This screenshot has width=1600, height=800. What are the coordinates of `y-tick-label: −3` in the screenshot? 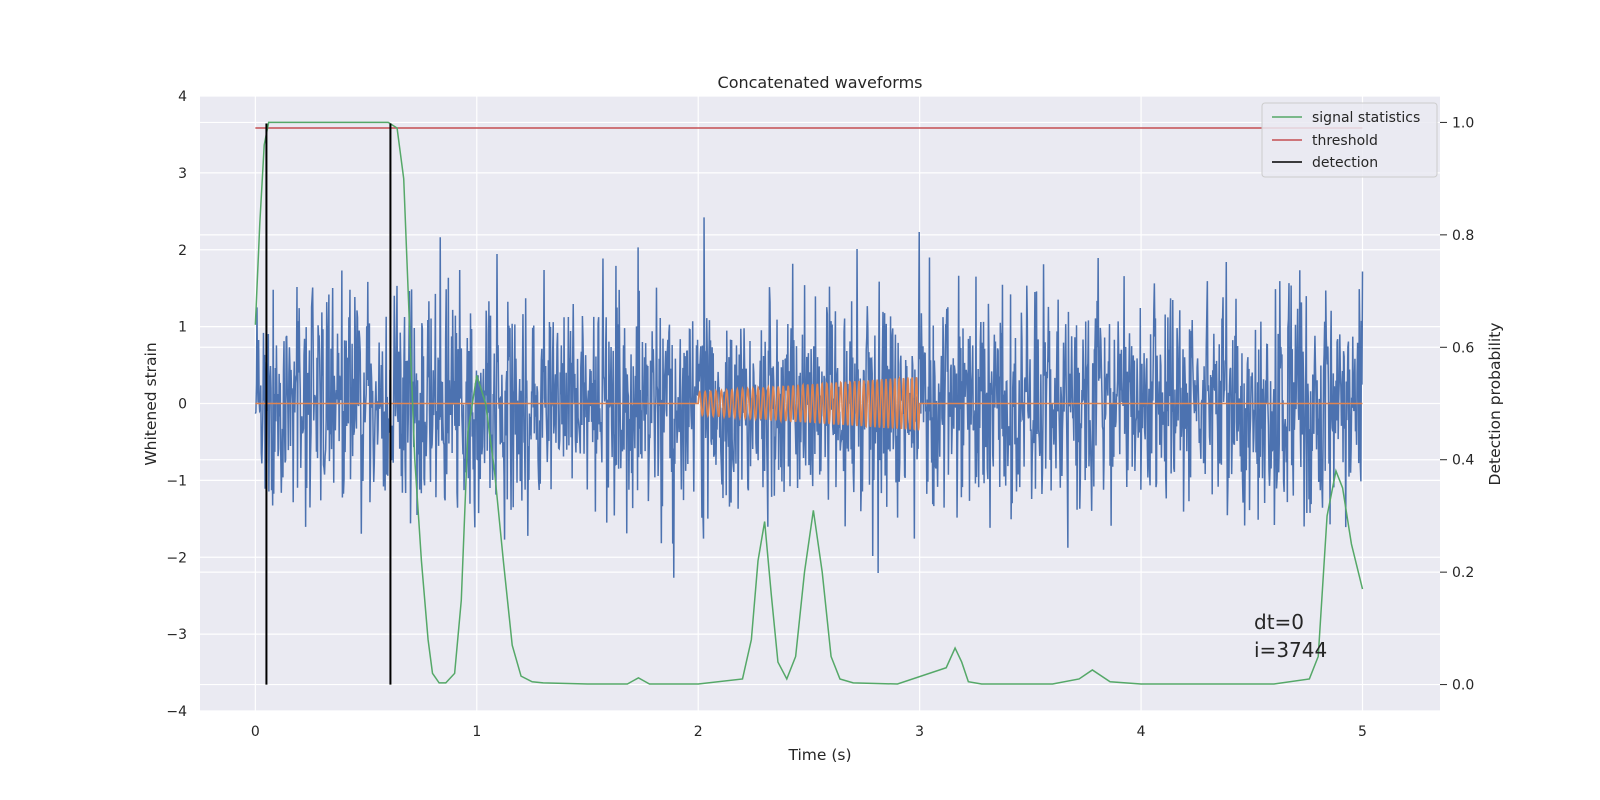 It's located at (176, 635).